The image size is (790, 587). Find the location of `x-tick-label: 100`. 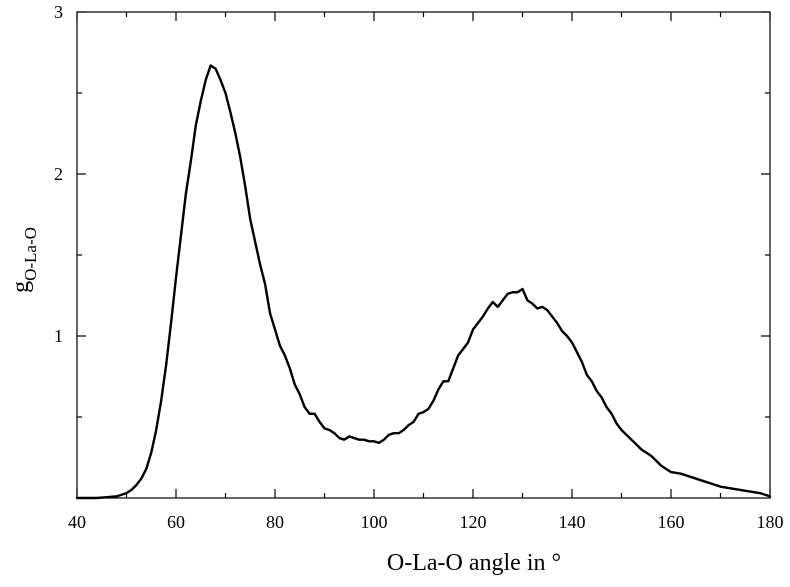

x-tick-label: 100 is located at coordinates (374, 522).